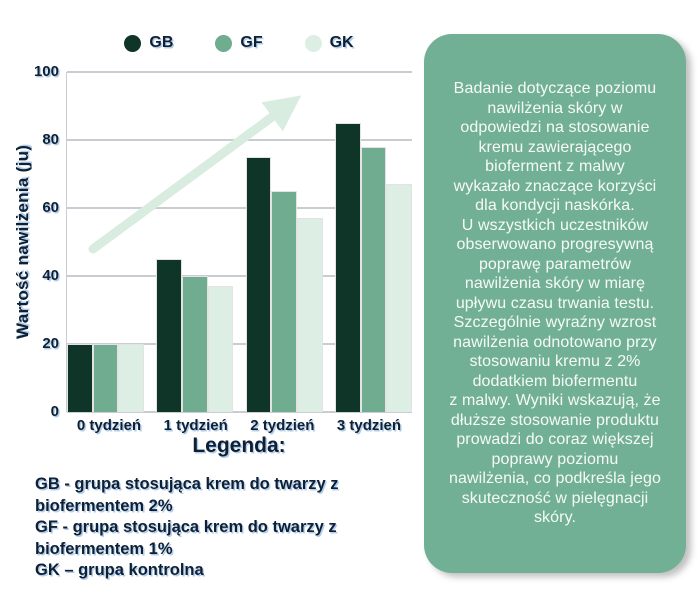 The image size is (700, 593). What do you see at coordinates (148, 43) in the screenshot?
I see `legend-item-GB: GB` at bounding box center [148, 43].